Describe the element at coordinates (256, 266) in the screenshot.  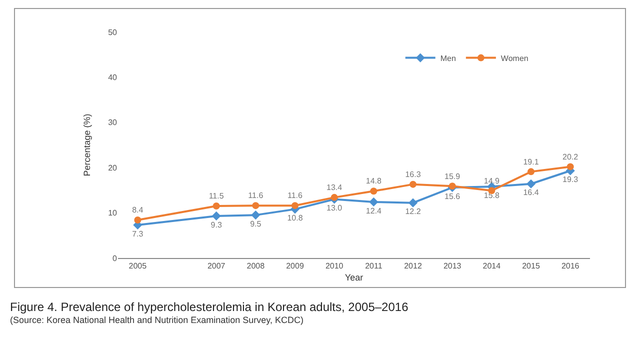
I see `x-tick-label: 2008` at that location.